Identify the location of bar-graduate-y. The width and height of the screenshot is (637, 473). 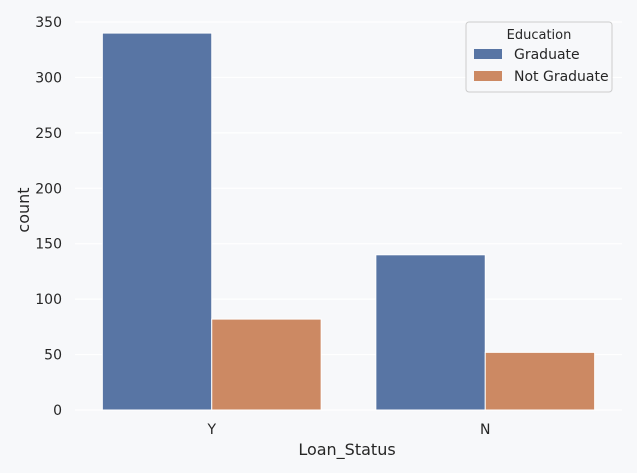
(157, 221).